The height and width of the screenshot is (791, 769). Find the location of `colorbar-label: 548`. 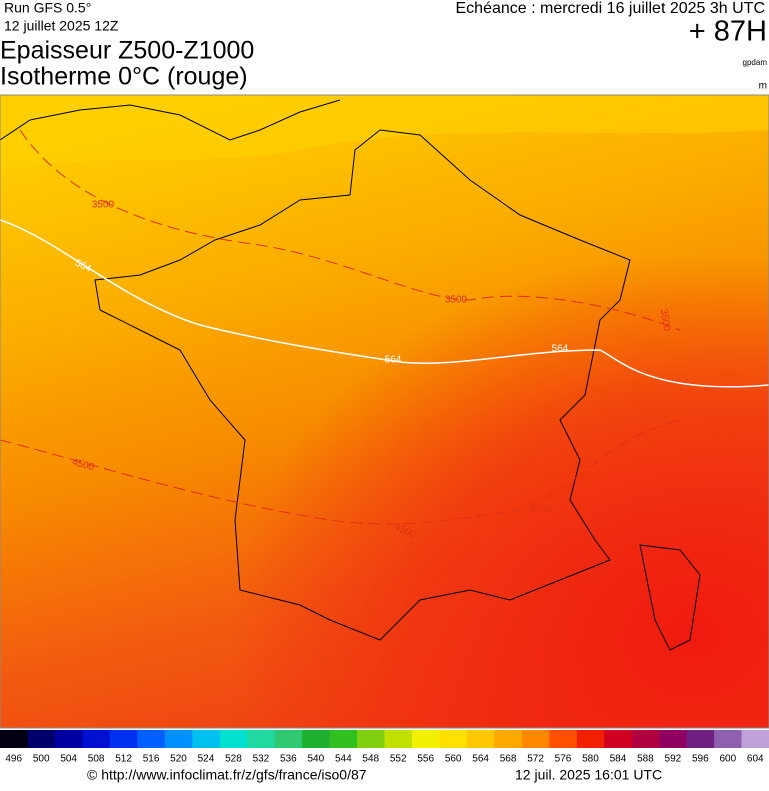

colorbar-label: 548 is located at coordinates (370, 759).